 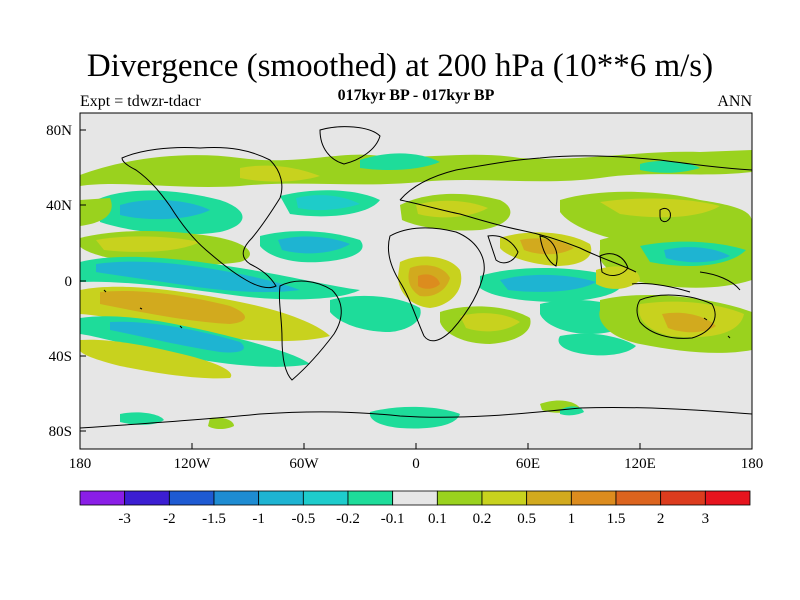 I want to click on lon-tick-label: 0, so click(x=416, y=464).